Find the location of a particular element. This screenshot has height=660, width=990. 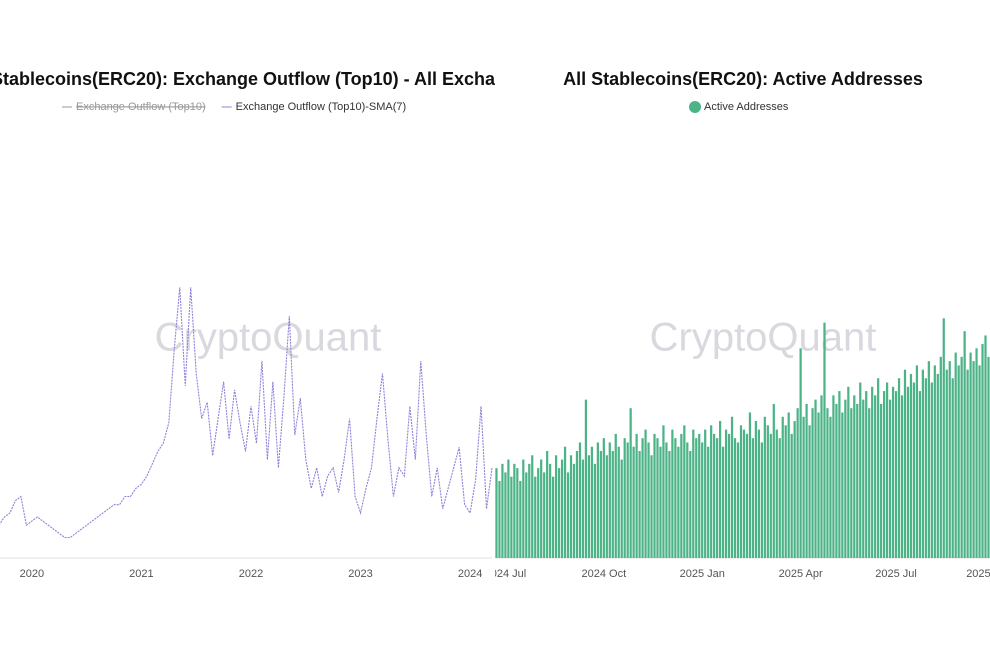

x-tick-label: 2025 Apr is located at coordinates (801, 574).